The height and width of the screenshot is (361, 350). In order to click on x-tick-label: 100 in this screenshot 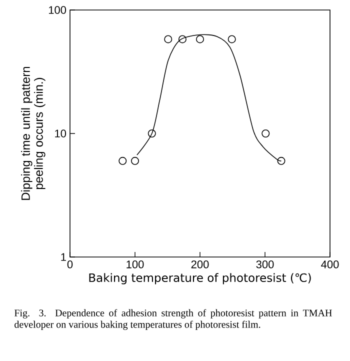, I will do `click(135, 264)`.